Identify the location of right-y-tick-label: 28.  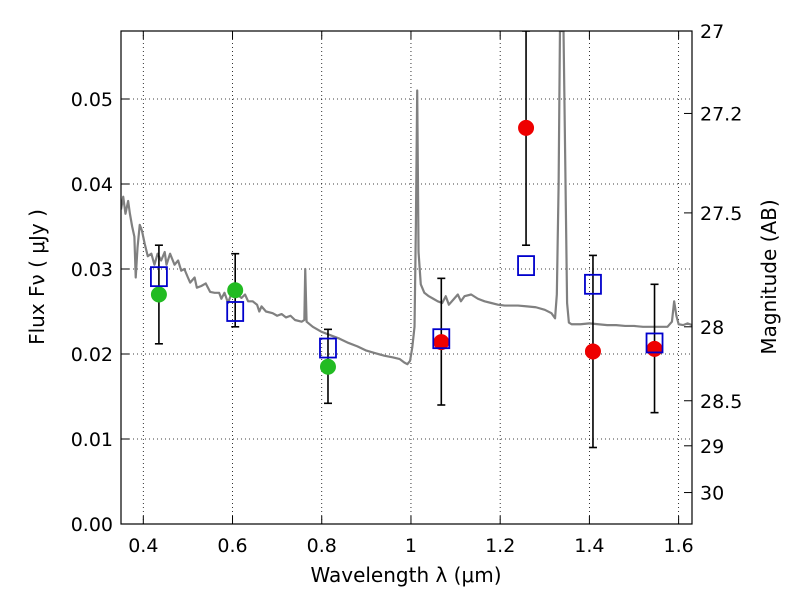
(712, 328).